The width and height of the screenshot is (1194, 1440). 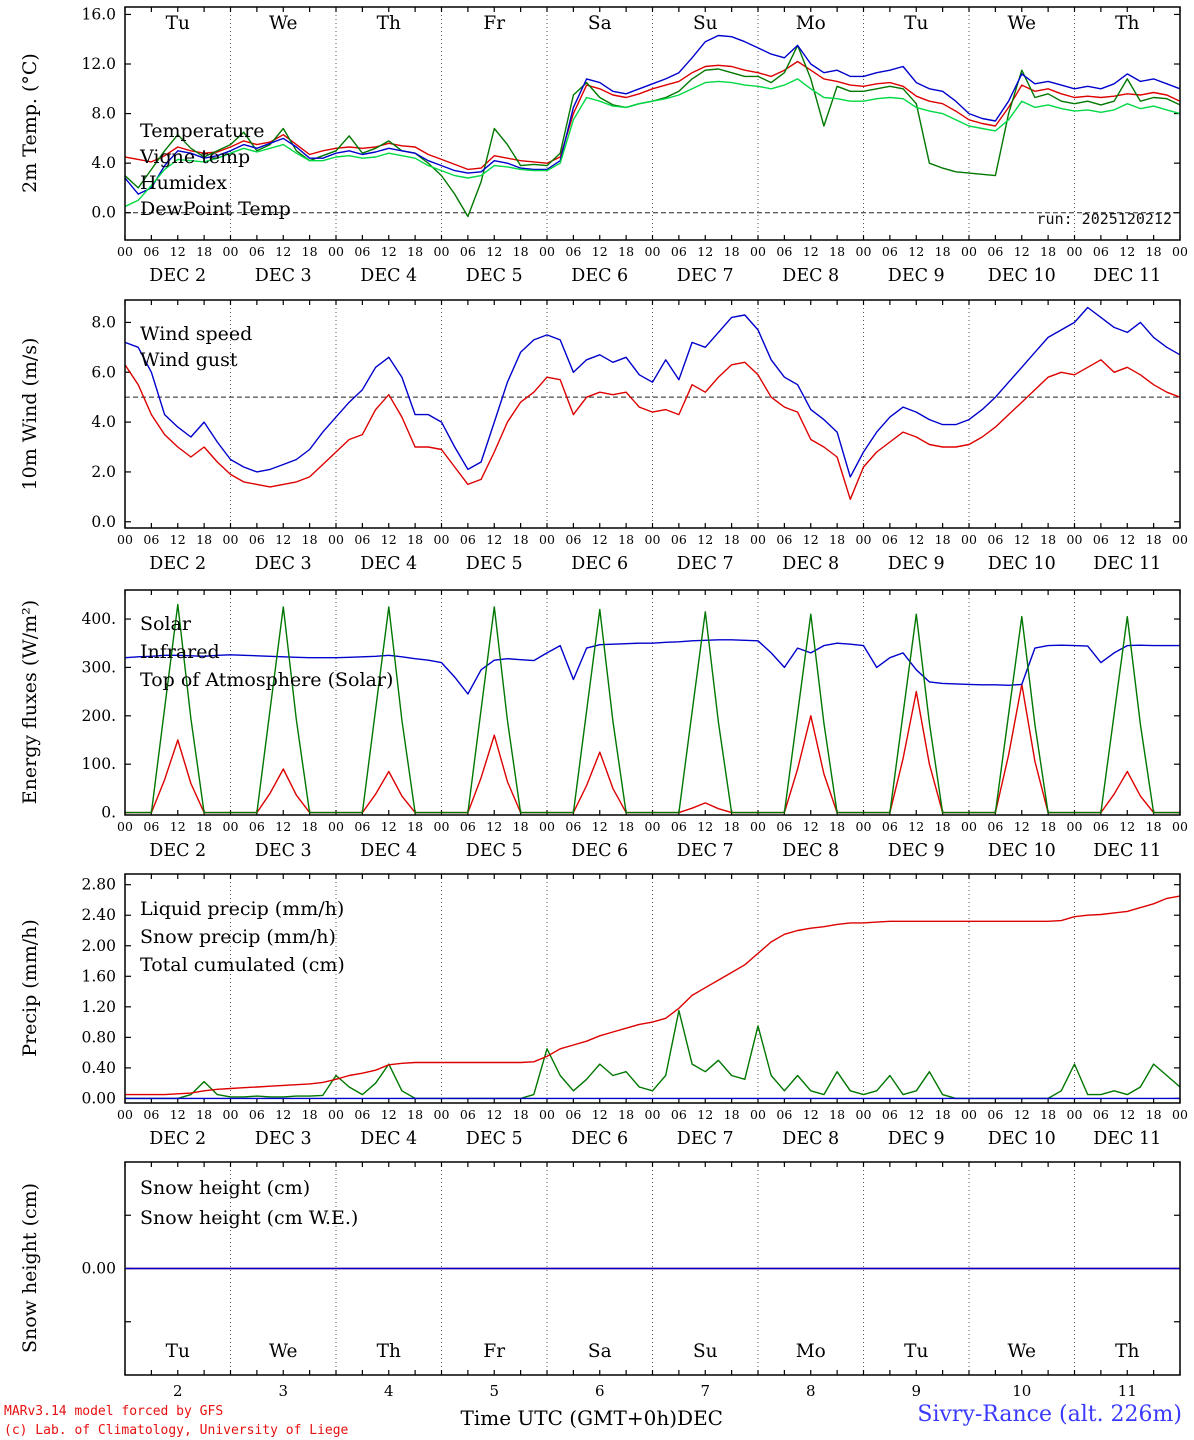 What do you see at coordinates (103, 213) in the screenshot?
I see `svg-text: 0.0` at bounding box center [103, 213].